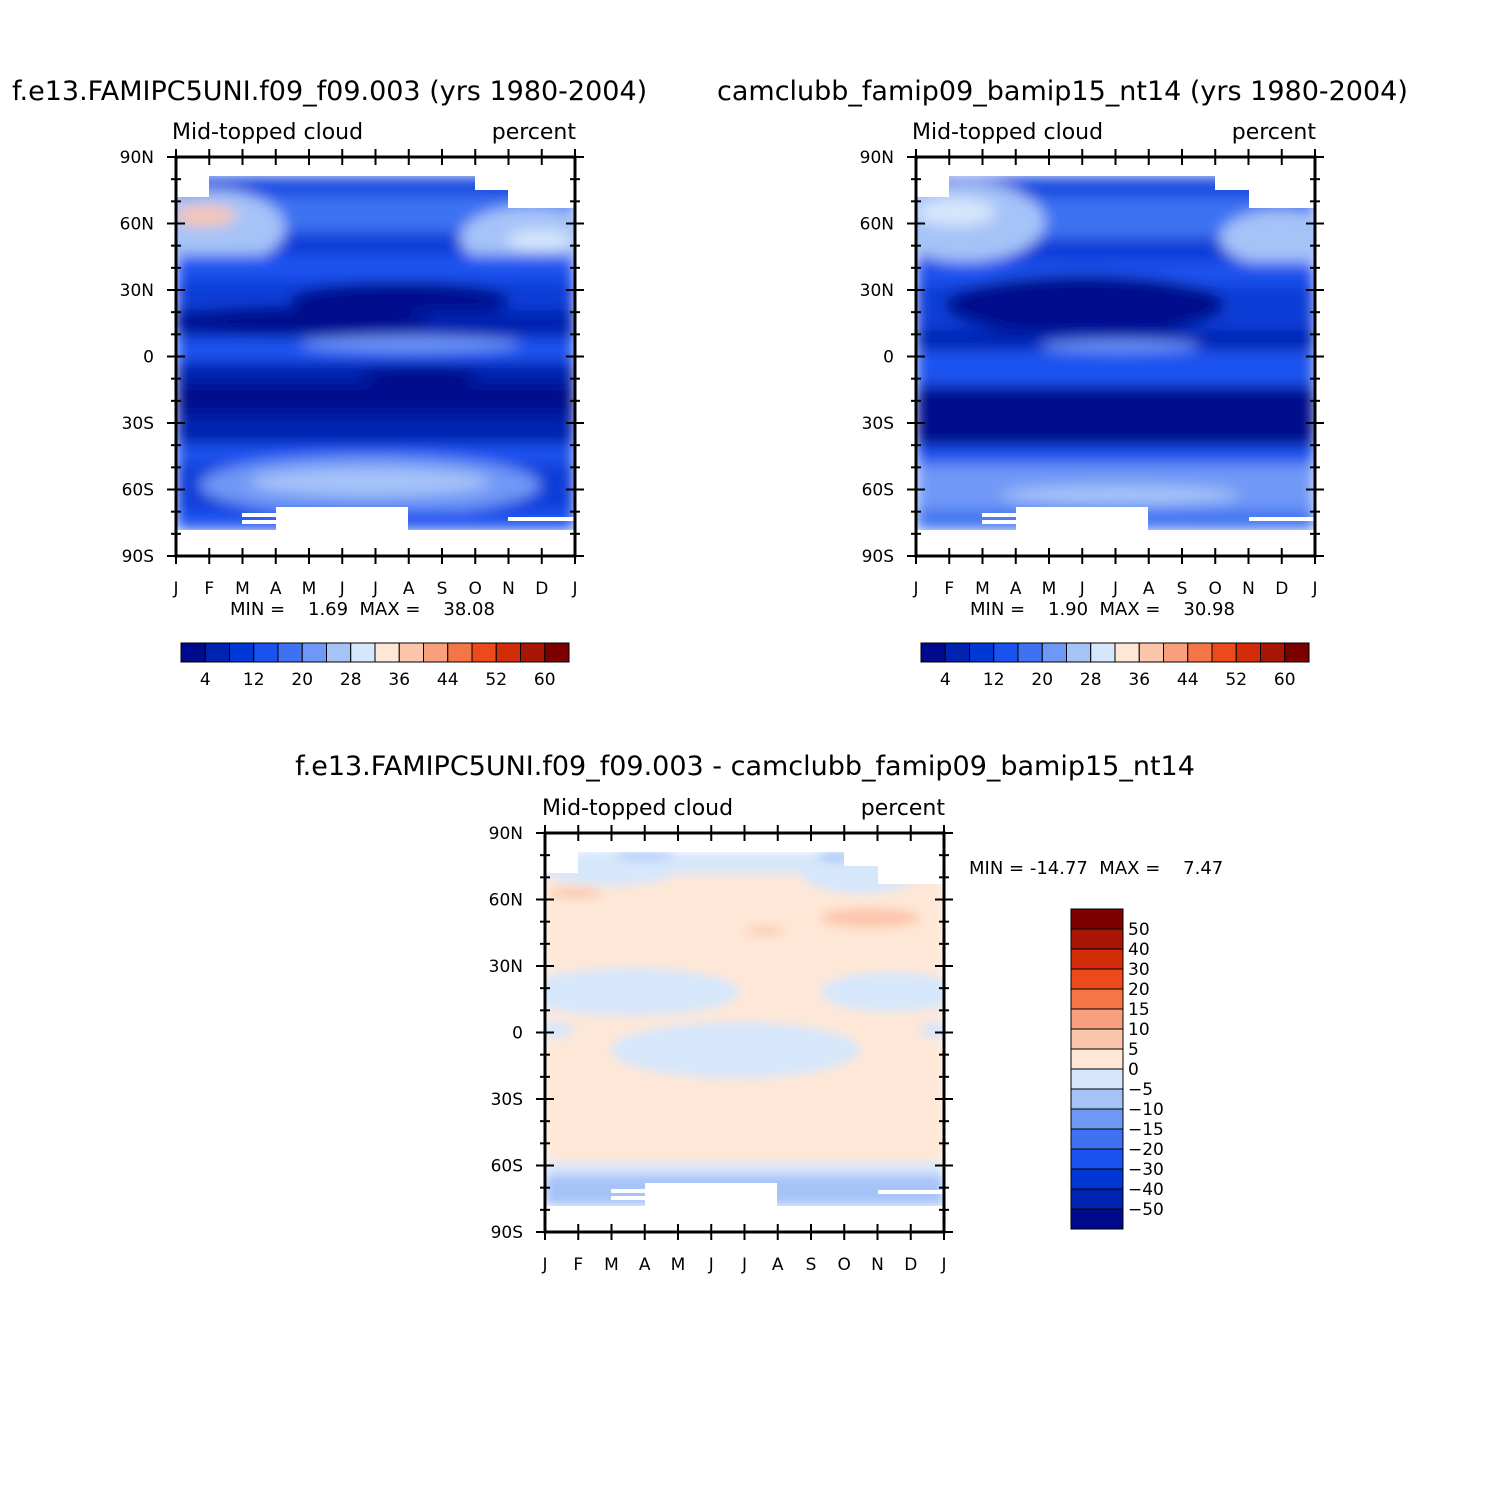 The height and width of the screenshot is (1491, 1491). I want to click on y-tick-label: 90S, so click(138, 557).